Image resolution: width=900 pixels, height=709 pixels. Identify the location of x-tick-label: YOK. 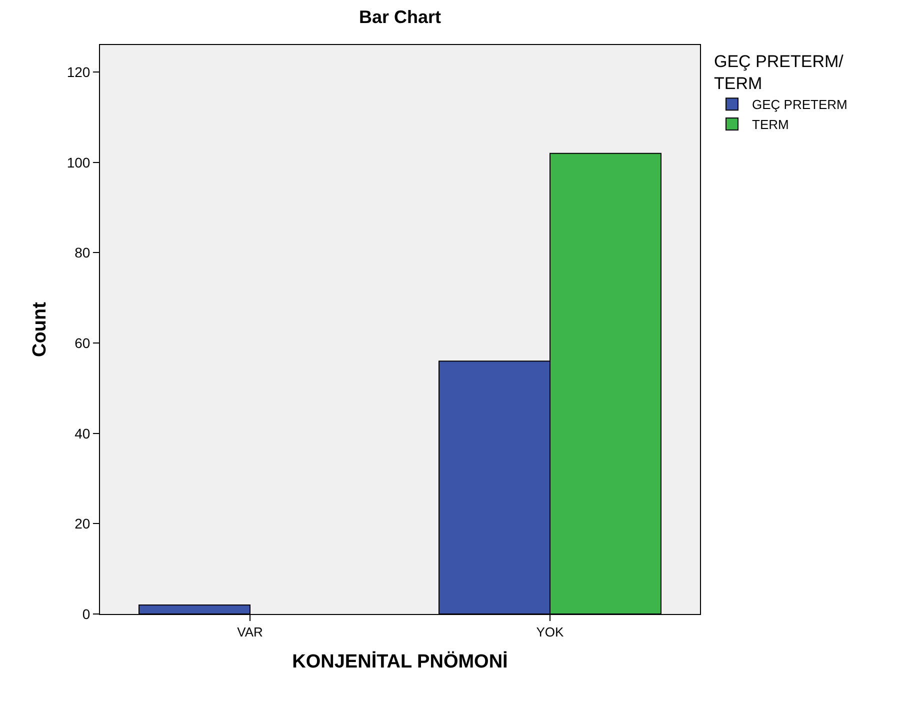
(550, 632).